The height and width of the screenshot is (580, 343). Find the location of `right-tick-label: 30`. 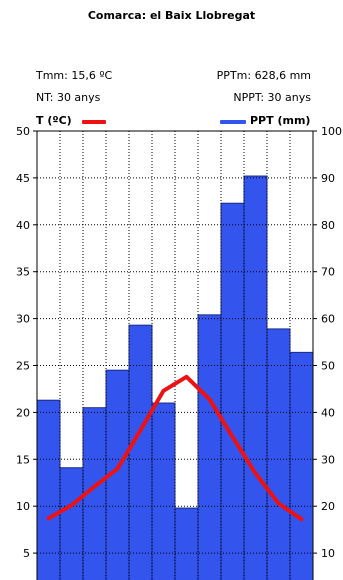

right-tick-label: 30 is located at coordinates (328, 459).